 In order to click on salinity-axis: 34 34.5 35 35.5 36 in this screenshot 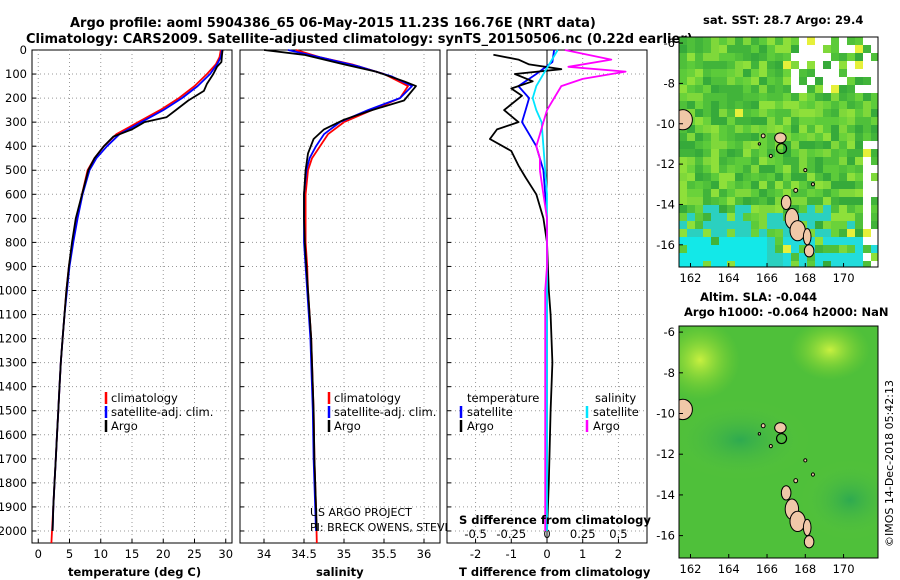, I will do `click(344, 550)`.